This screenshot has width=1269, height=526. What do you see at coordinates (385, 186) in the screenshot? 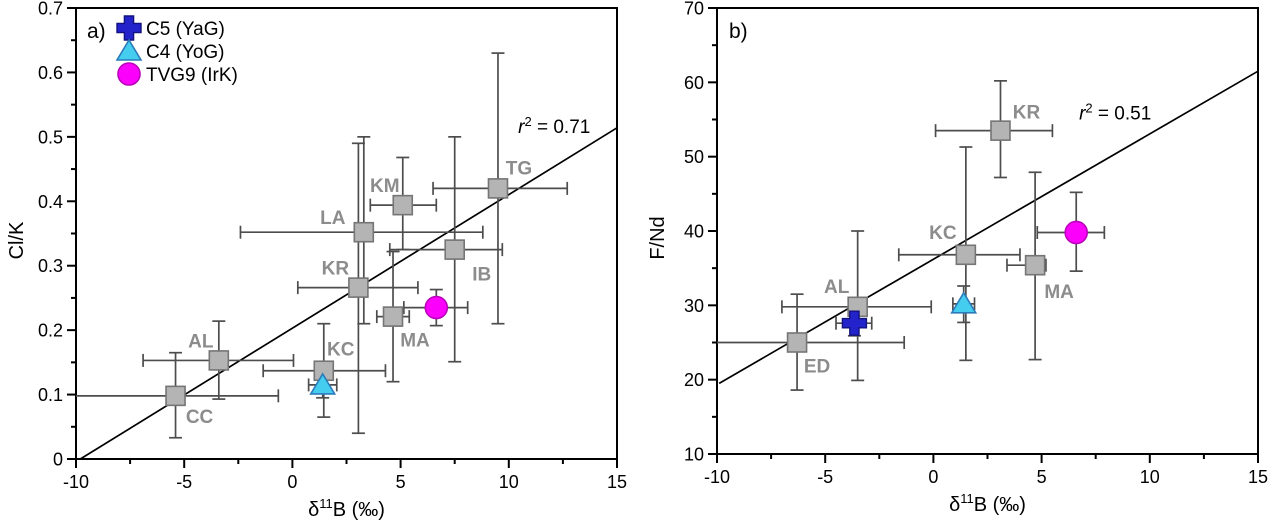
I see `point-label-KM: KM` at bounding box center [385, 186].